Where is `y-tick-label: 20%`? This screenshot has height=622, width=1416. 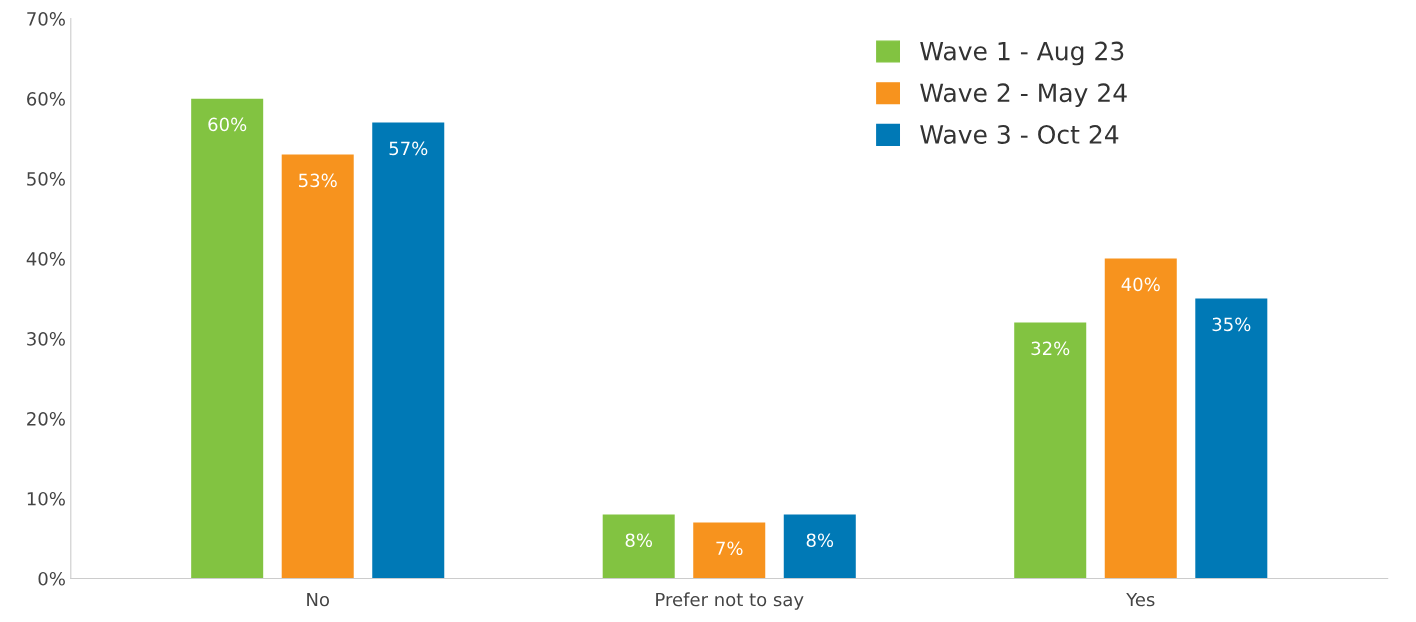
y-tick-label: 20% is located at coordinates (46, 418).